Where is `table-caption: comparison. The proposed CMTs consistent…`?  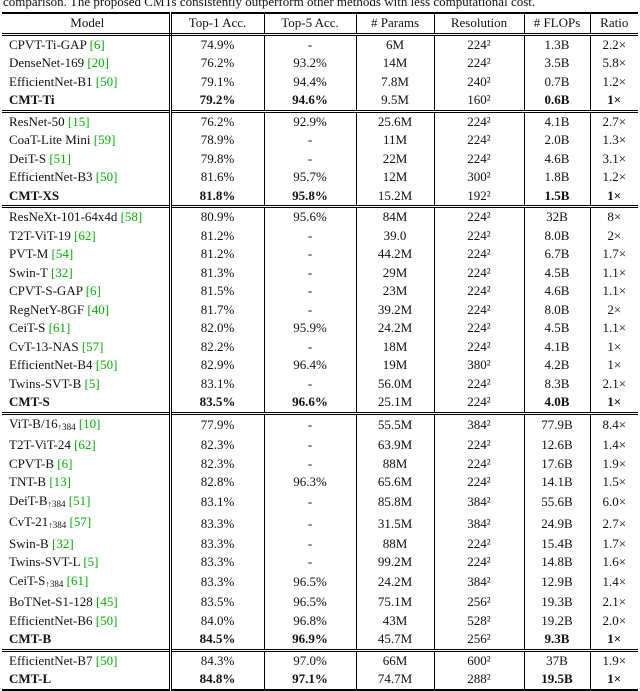
table-caption: comparison. The proposed CMTs consistent… is located at coordinates (269, 4).